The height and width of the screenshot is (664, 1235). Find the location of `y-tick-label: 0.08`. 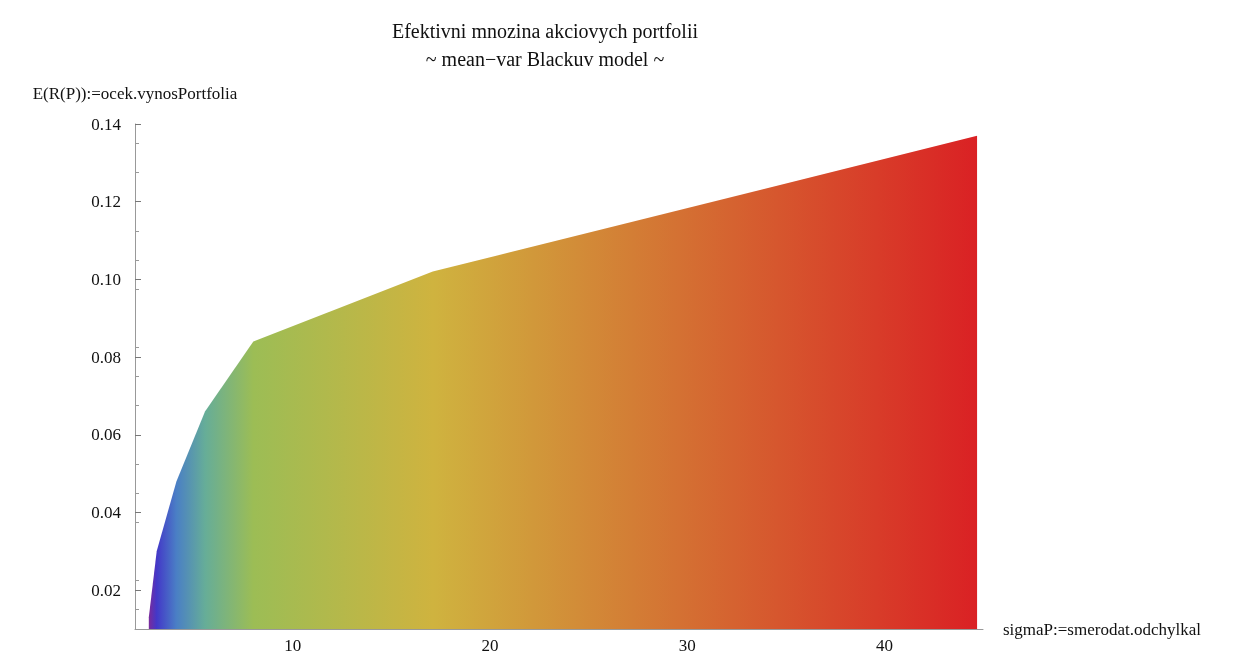

y-tick-label: 0.08 is located at coordinates (106, 357).